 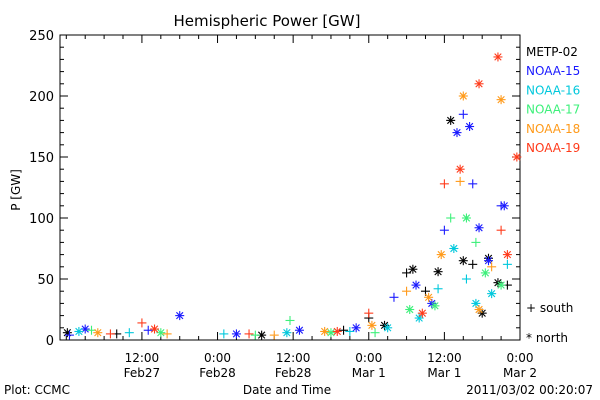 I want to click on y-tick-label: 200, so click(x=41, y=97).